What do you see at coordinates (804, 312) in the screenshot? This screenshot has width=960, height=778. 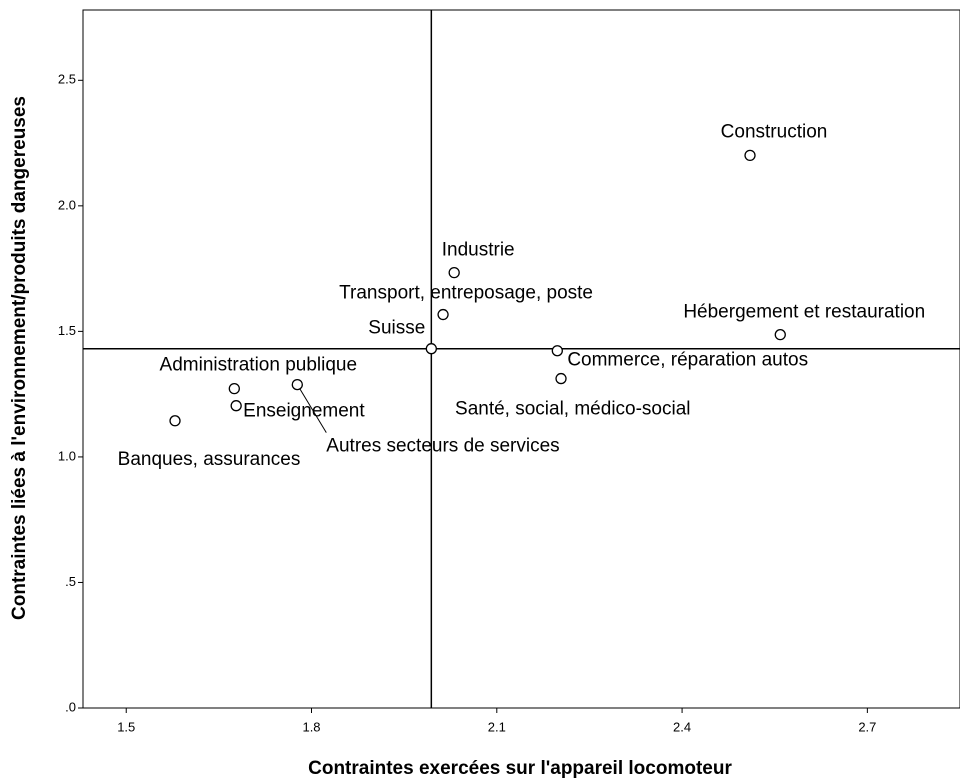 I see `point-label: Hébergement et restauration` at bounding box center [804, 312].